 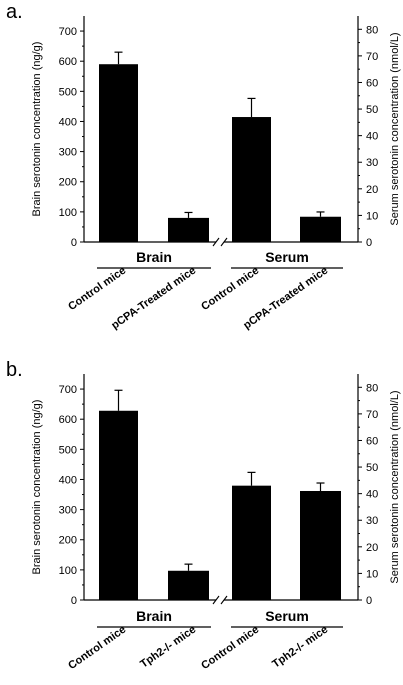 What do you see at coordinates (14, 12) in the screenshot?
I see `panel-letter: a.` at bounding box center [14, 12].